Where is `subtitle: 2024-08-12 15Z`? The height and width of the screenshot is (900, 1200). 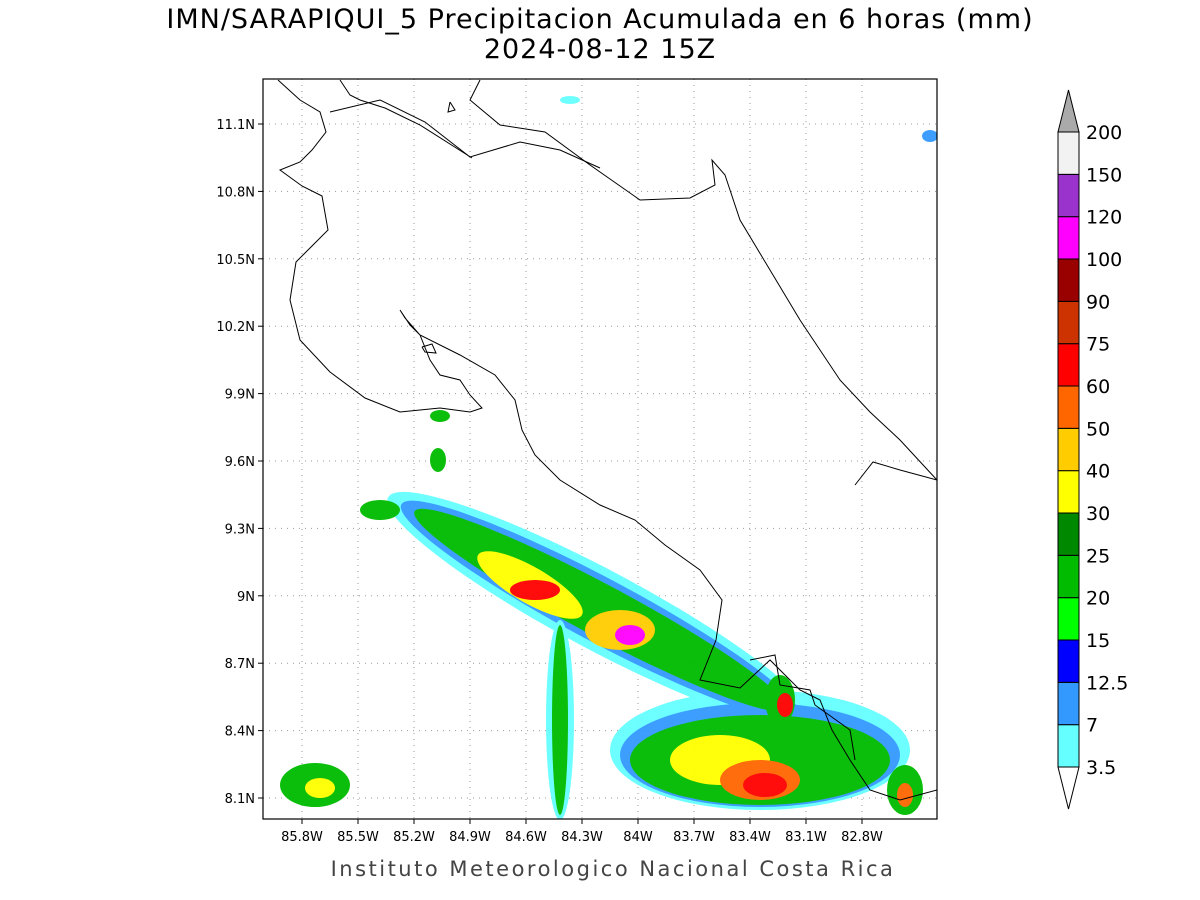 subtitle: 2024-08-12 15Z is located at coordinates (600, 49).